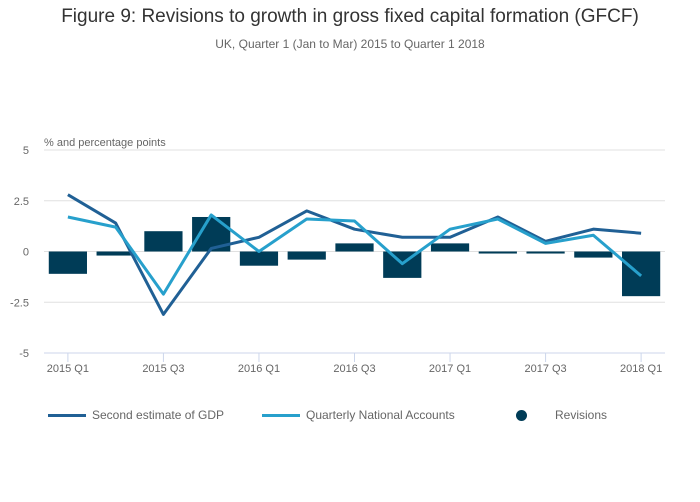  I want to click on legend-item-revisions: Revisions, so click(561, 415).